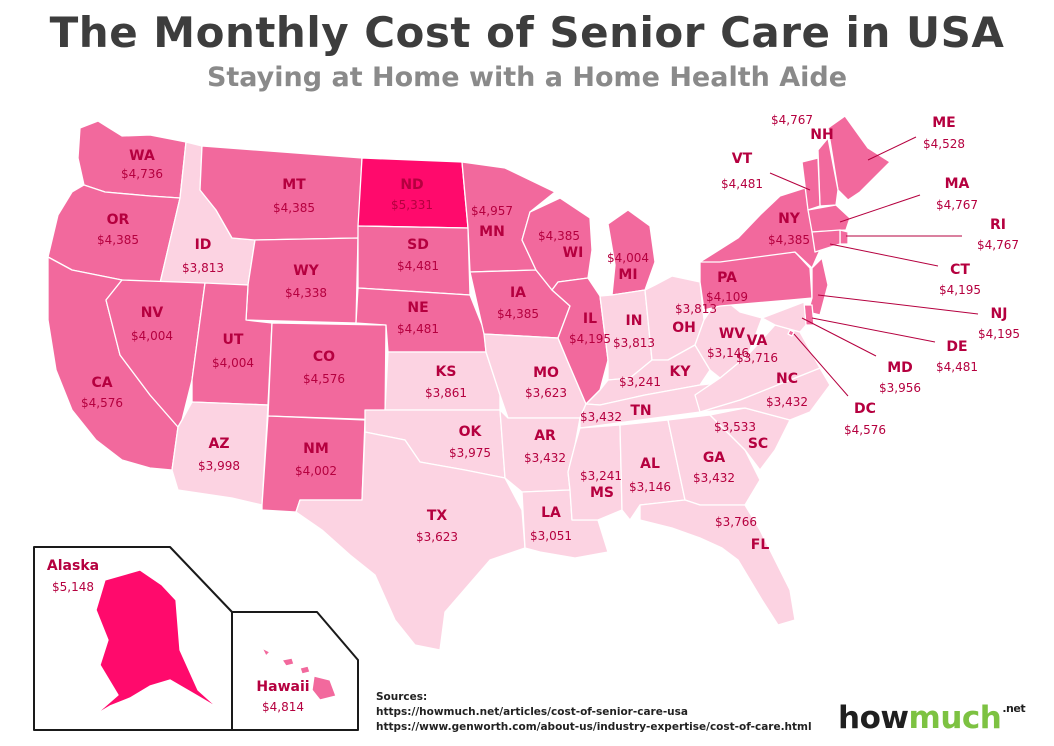  What do you see at coordinates (784, 317) in the screenshot?
I see `state-shape-md` at bounding box center [784, 317].